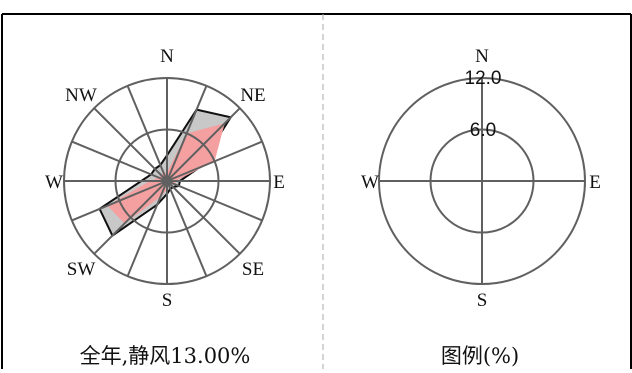 The image size is (632, 373). Describe the element at coordinates (167, 56) in the screenshot. I see `direction-label-n: N` at that location.